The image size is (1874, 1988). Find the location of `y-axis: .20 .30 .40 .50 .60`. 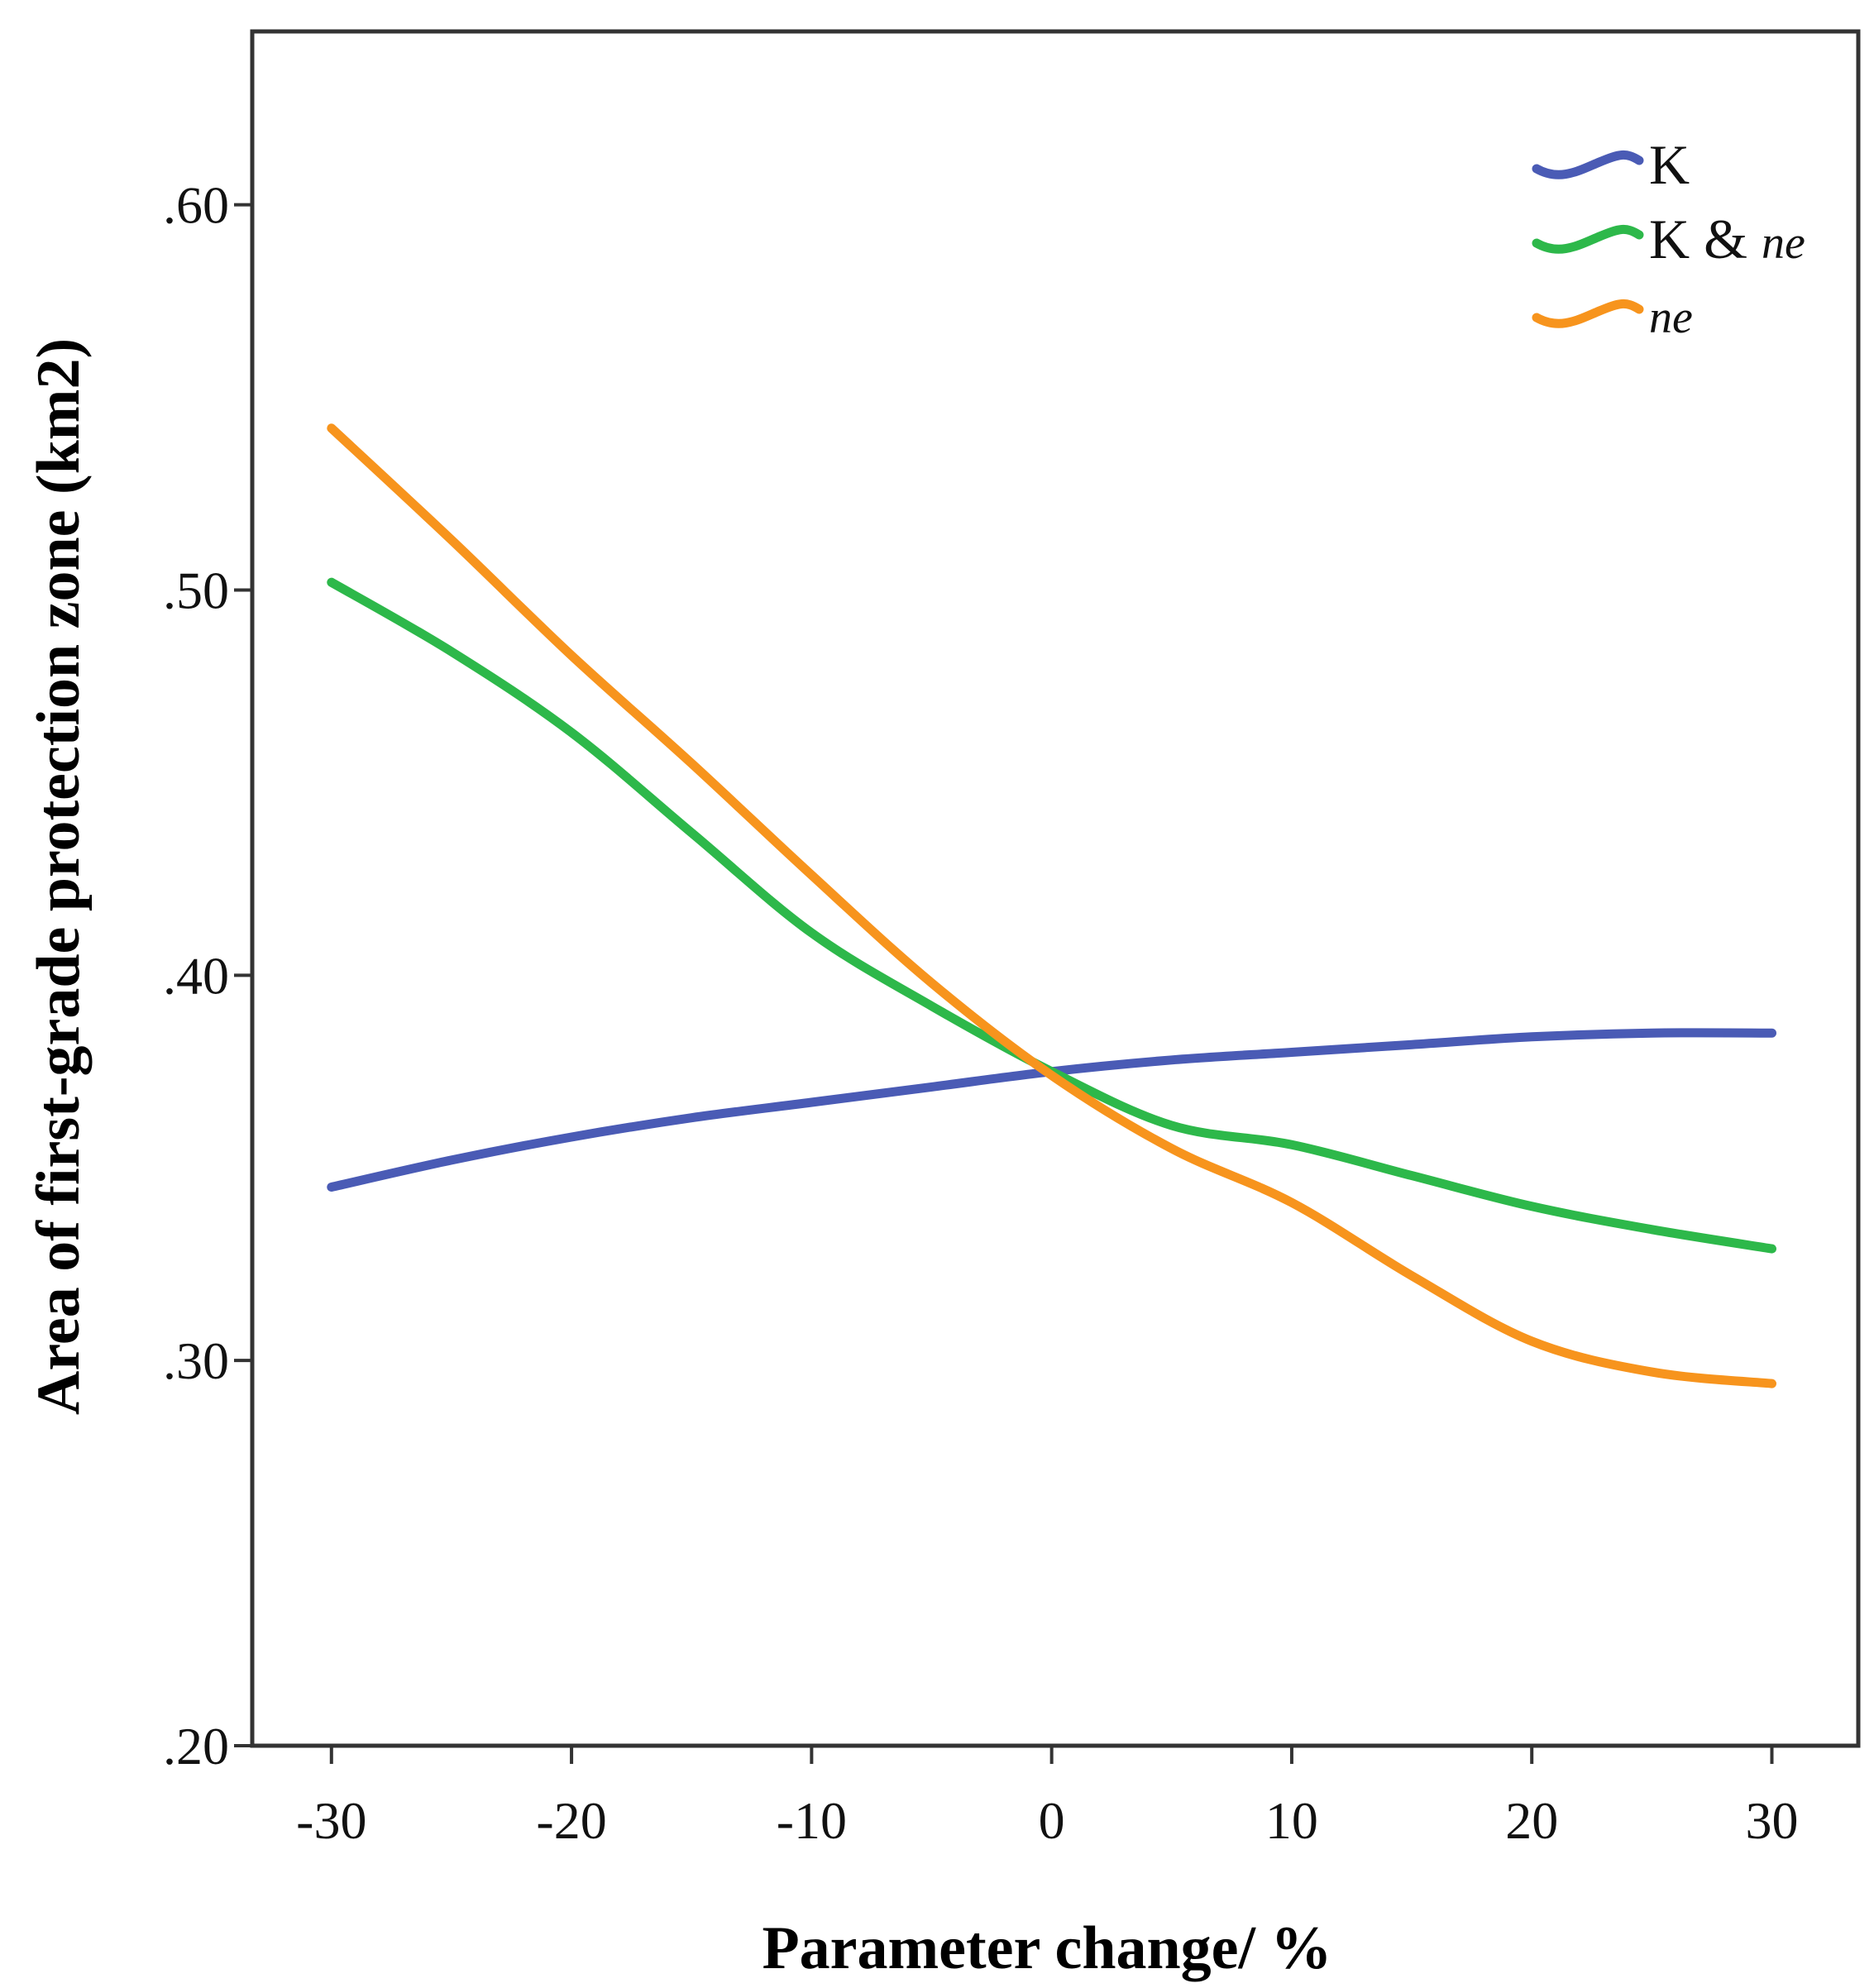

y-axis: .20 .30 .40 .50 .60 is located at coordinates (207, 976).